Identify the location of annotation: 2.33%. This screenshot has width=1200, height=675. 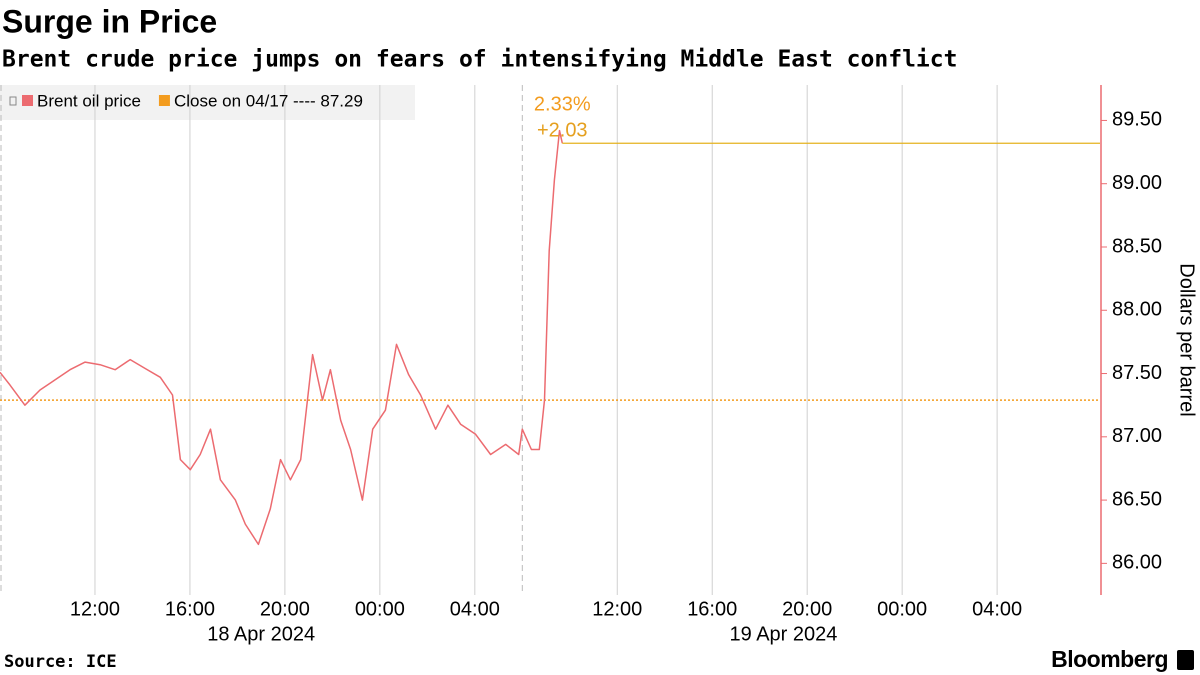
(562, 104).